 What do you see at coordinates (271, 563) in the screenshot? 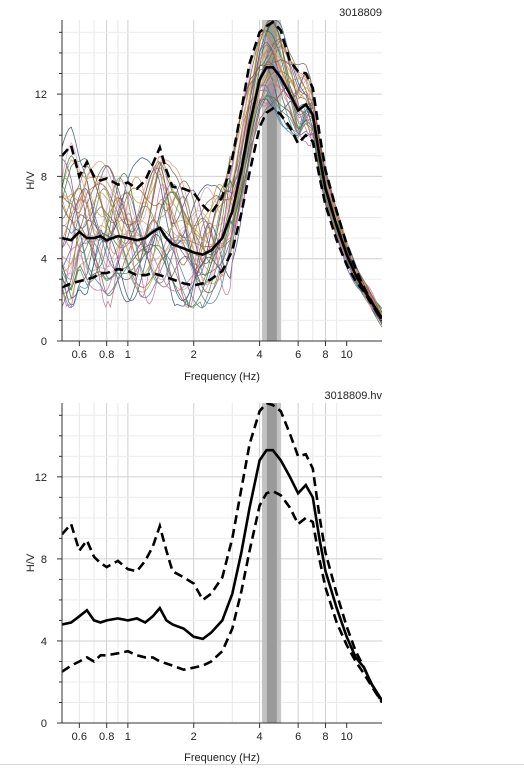
I see `chart2-peak-center` at bounding box center [271, 563].